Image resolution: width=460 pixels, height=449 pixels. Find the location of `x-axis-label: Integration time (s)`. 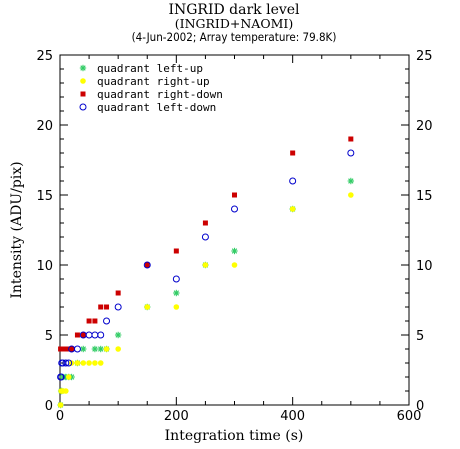

x-axis-label: Integration time (s) is located at coordinates (234, 436).